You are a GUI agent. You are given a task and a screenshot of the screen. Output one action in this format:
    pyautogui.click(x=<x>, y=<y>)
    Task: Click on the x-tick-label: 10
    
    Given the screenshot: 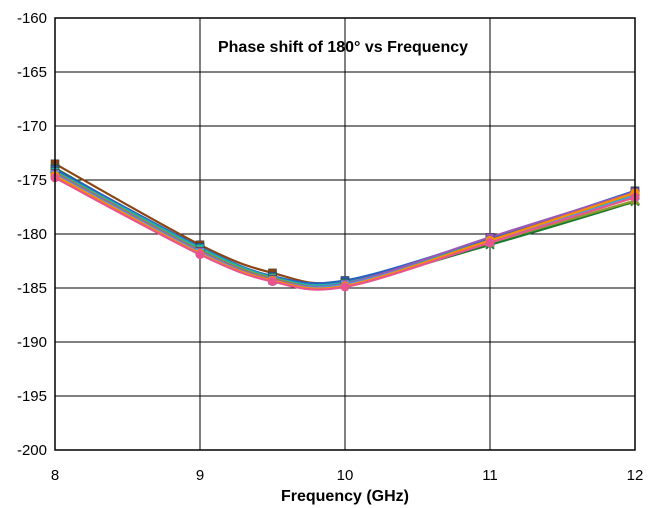 What is the action you would take?
    pyautogui.click(x=345, y=475)
    